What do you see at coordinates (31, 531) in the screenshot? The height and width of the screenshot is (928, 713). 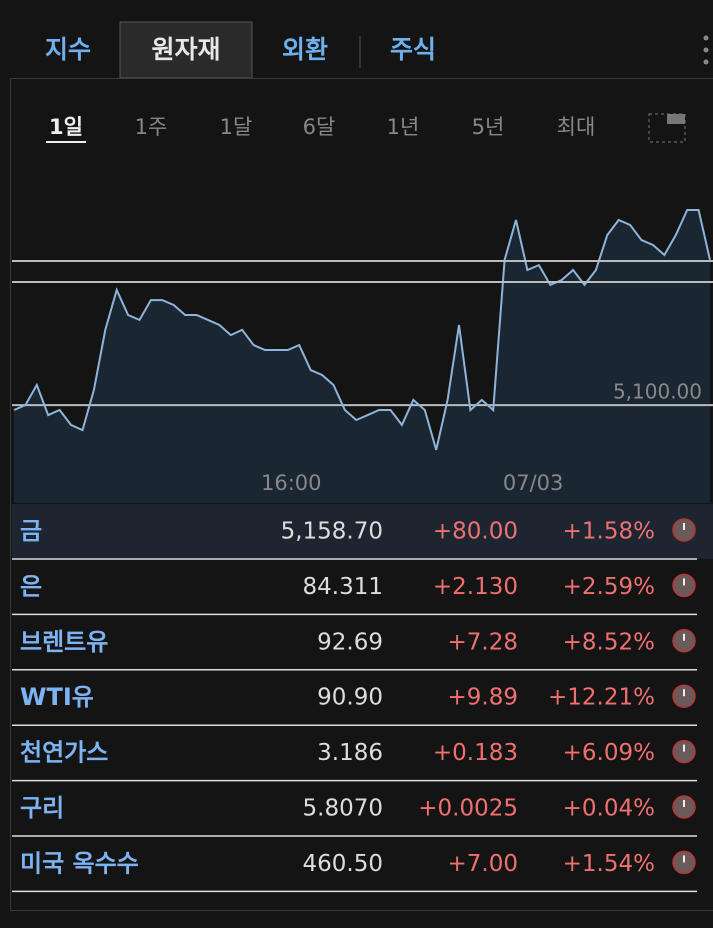 I see `commodity-name: 금` at bounding box center [31, 531].